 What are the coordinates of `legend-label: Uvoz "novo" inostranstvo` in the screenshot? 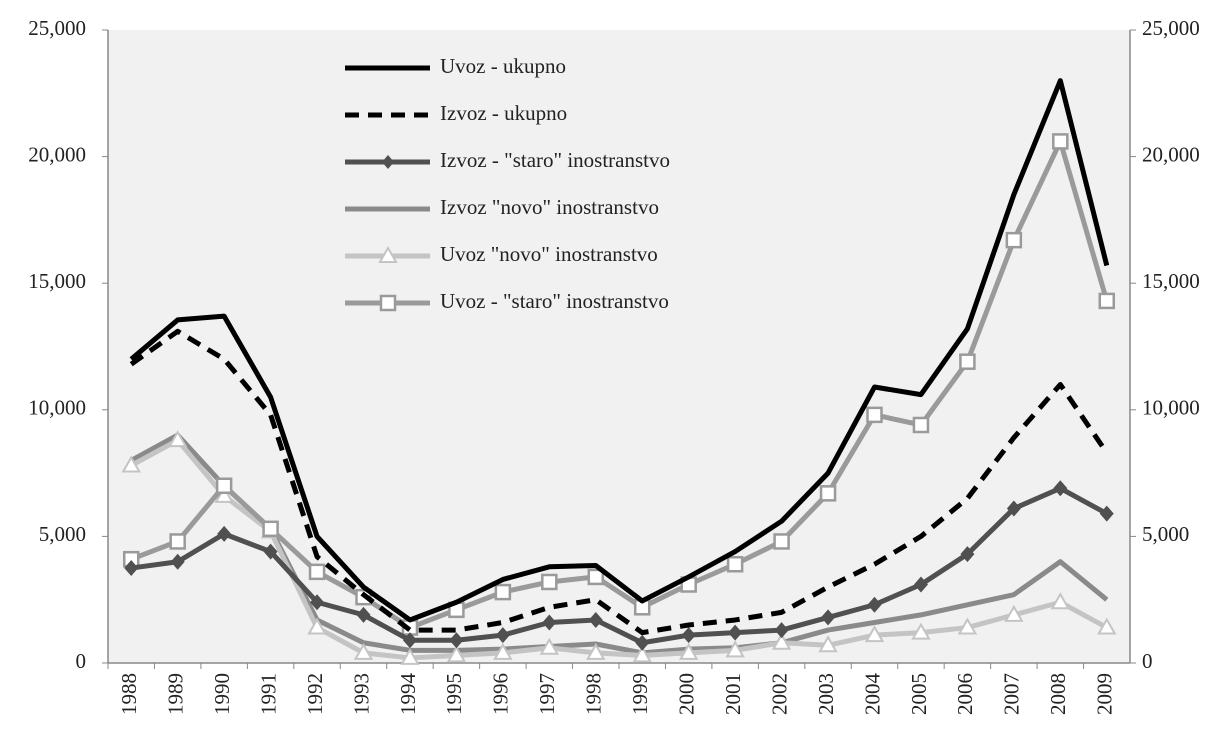 It's located at (549, 254).